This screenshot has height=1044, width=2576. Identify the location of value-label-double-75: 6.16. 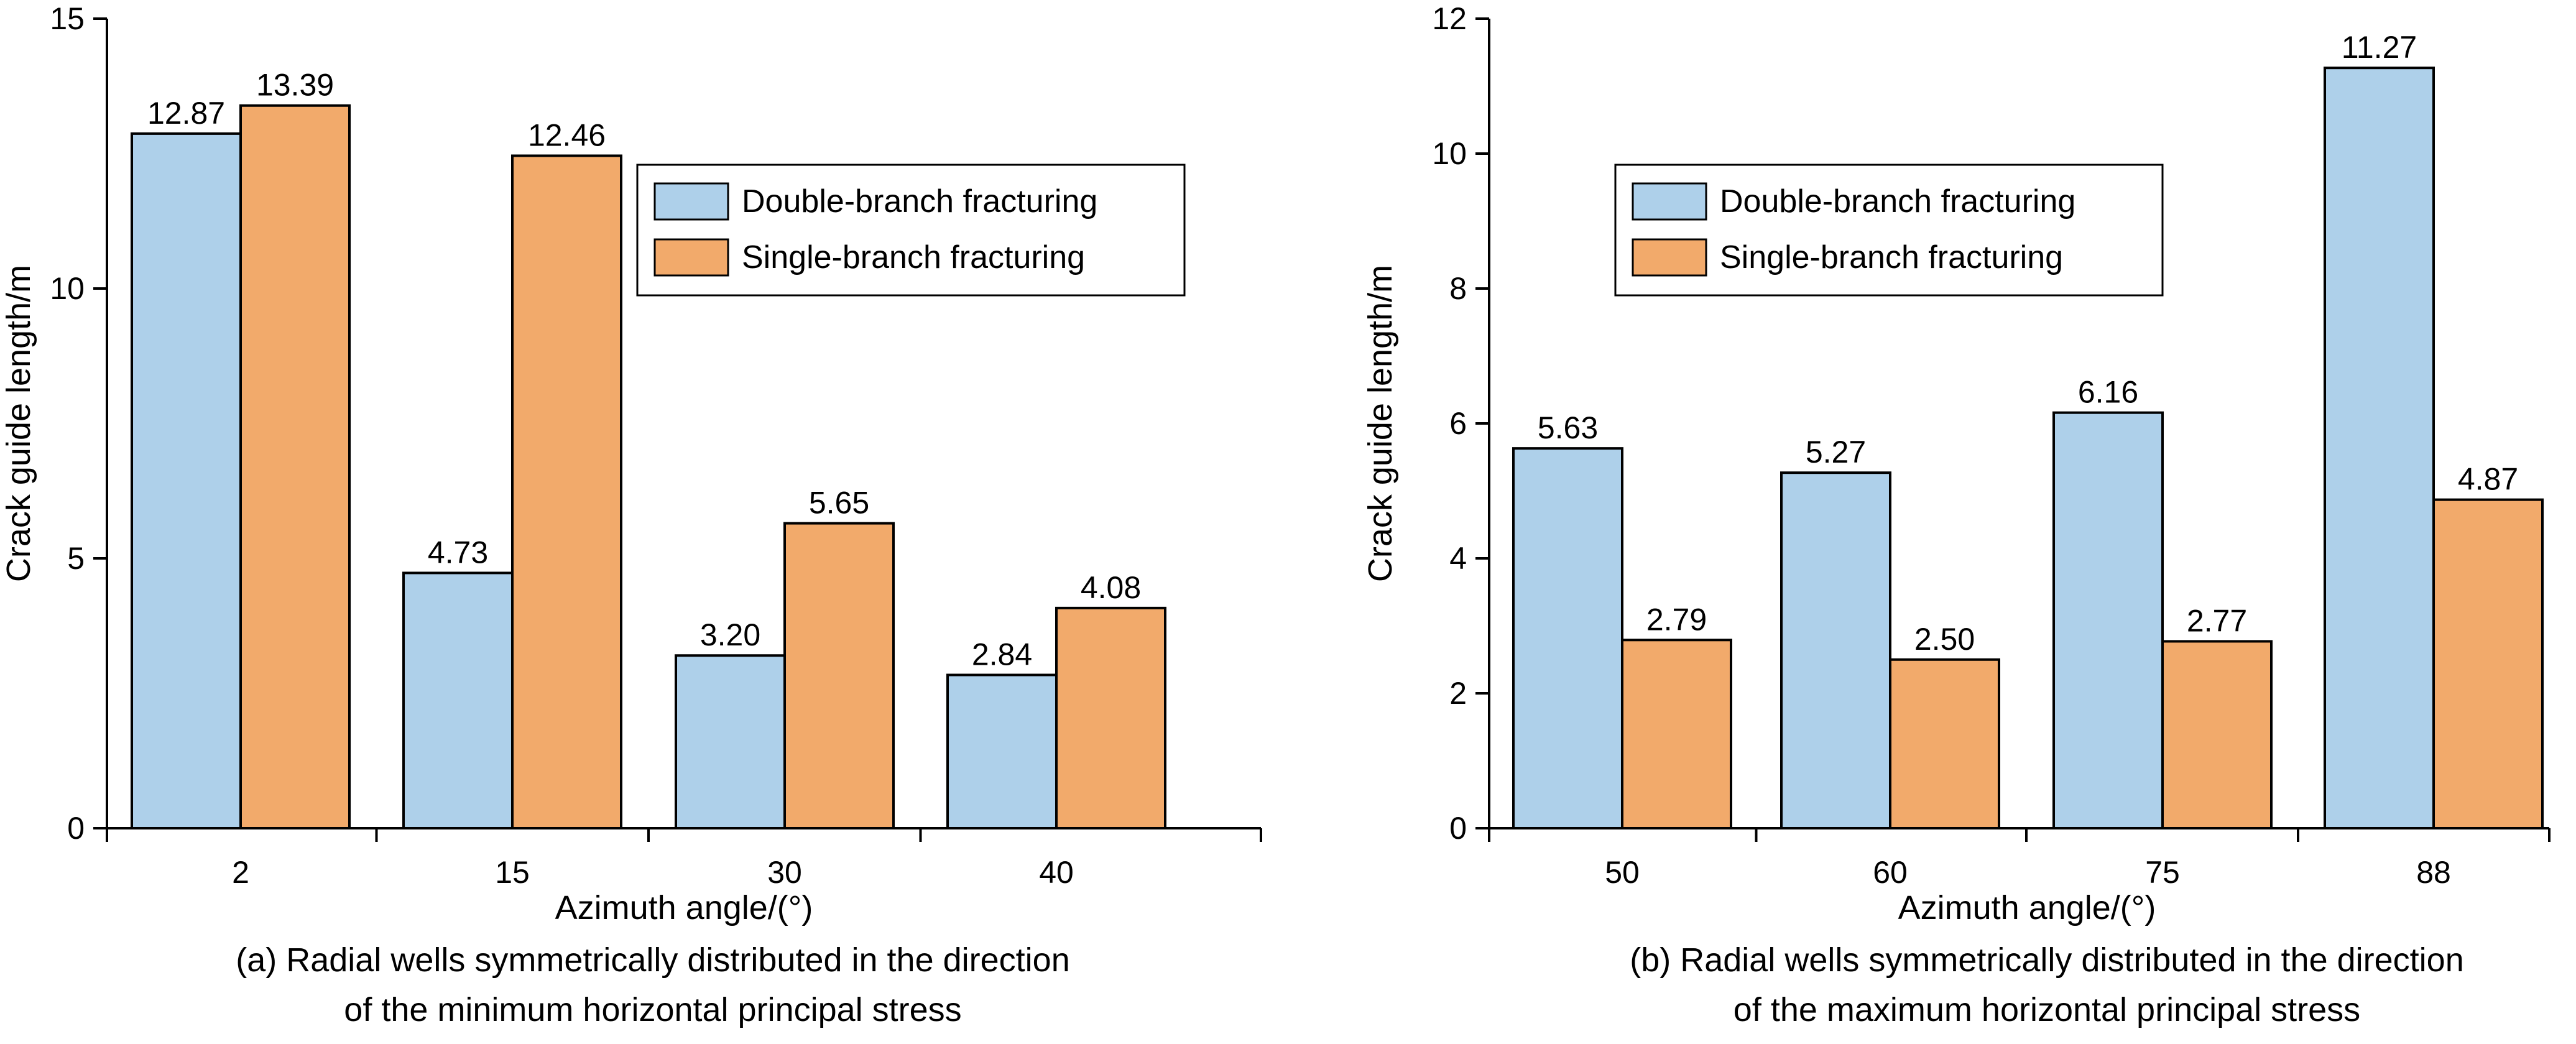
(2108, 392).